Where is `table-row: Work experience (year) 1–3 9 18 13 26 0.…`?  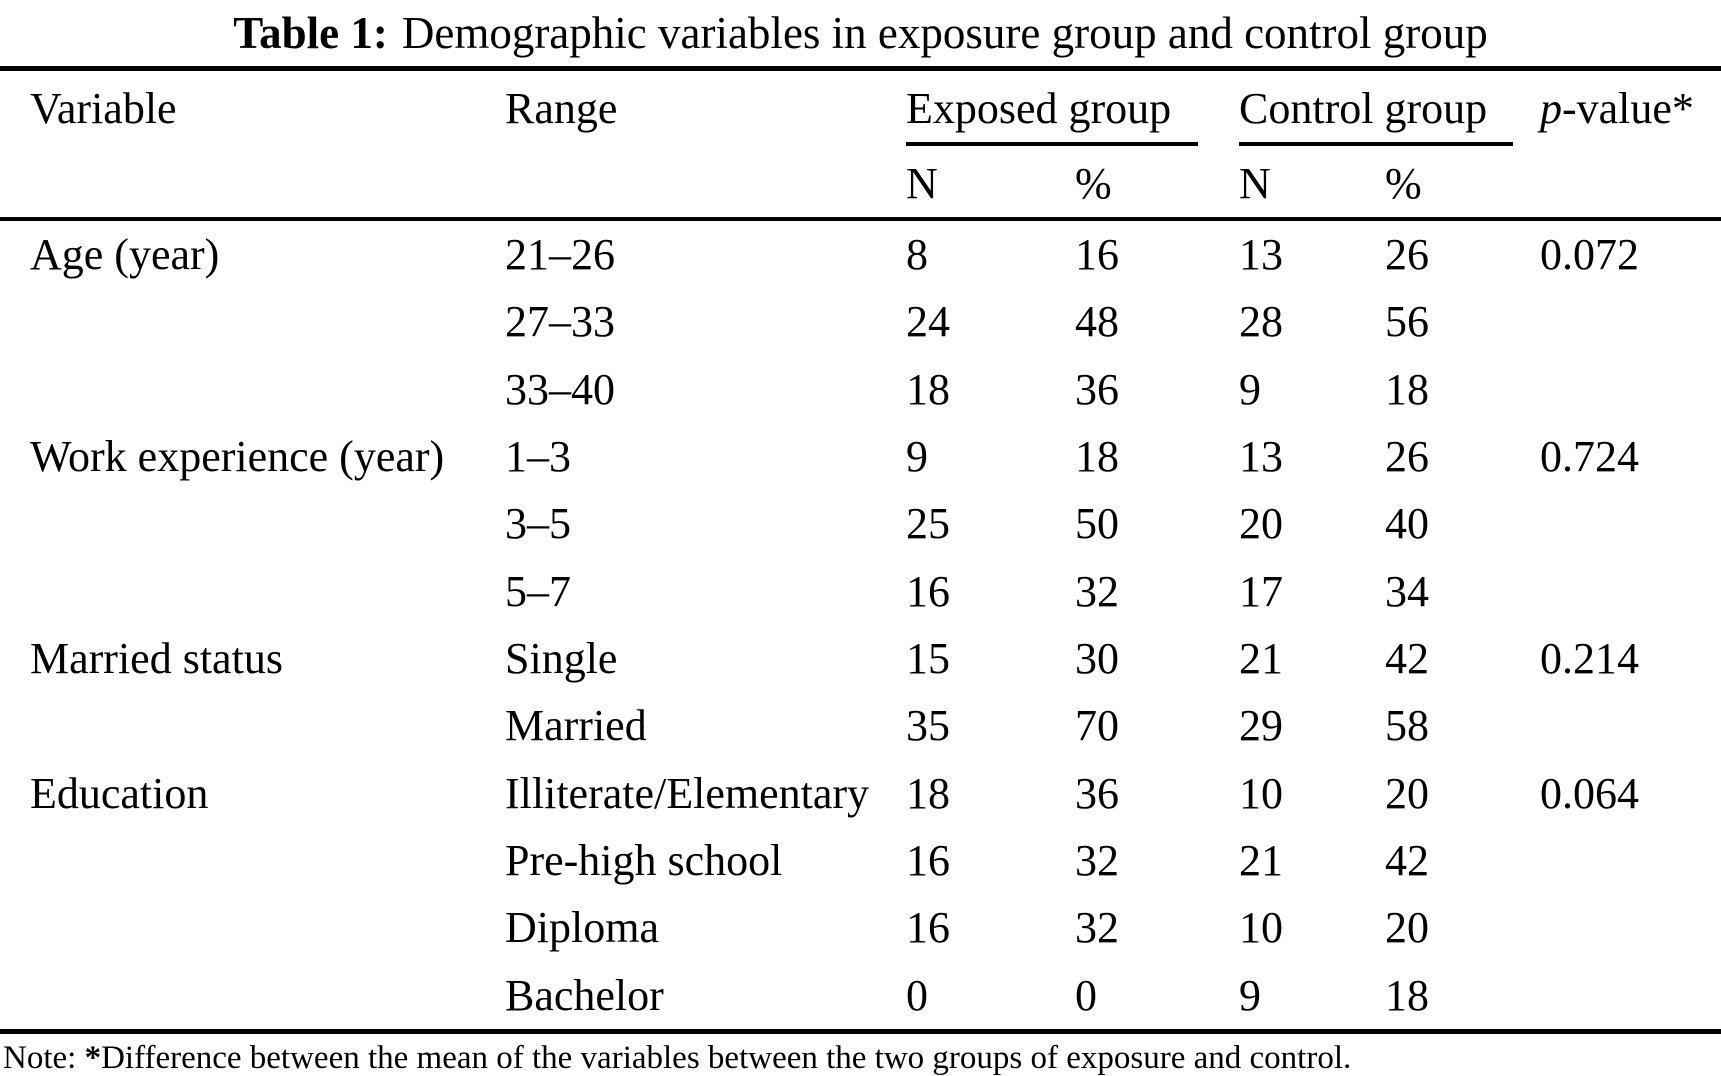 table-row: Work experience (year) 1–3 9 18 13 26 0.… is located at coordinates (860, 456).